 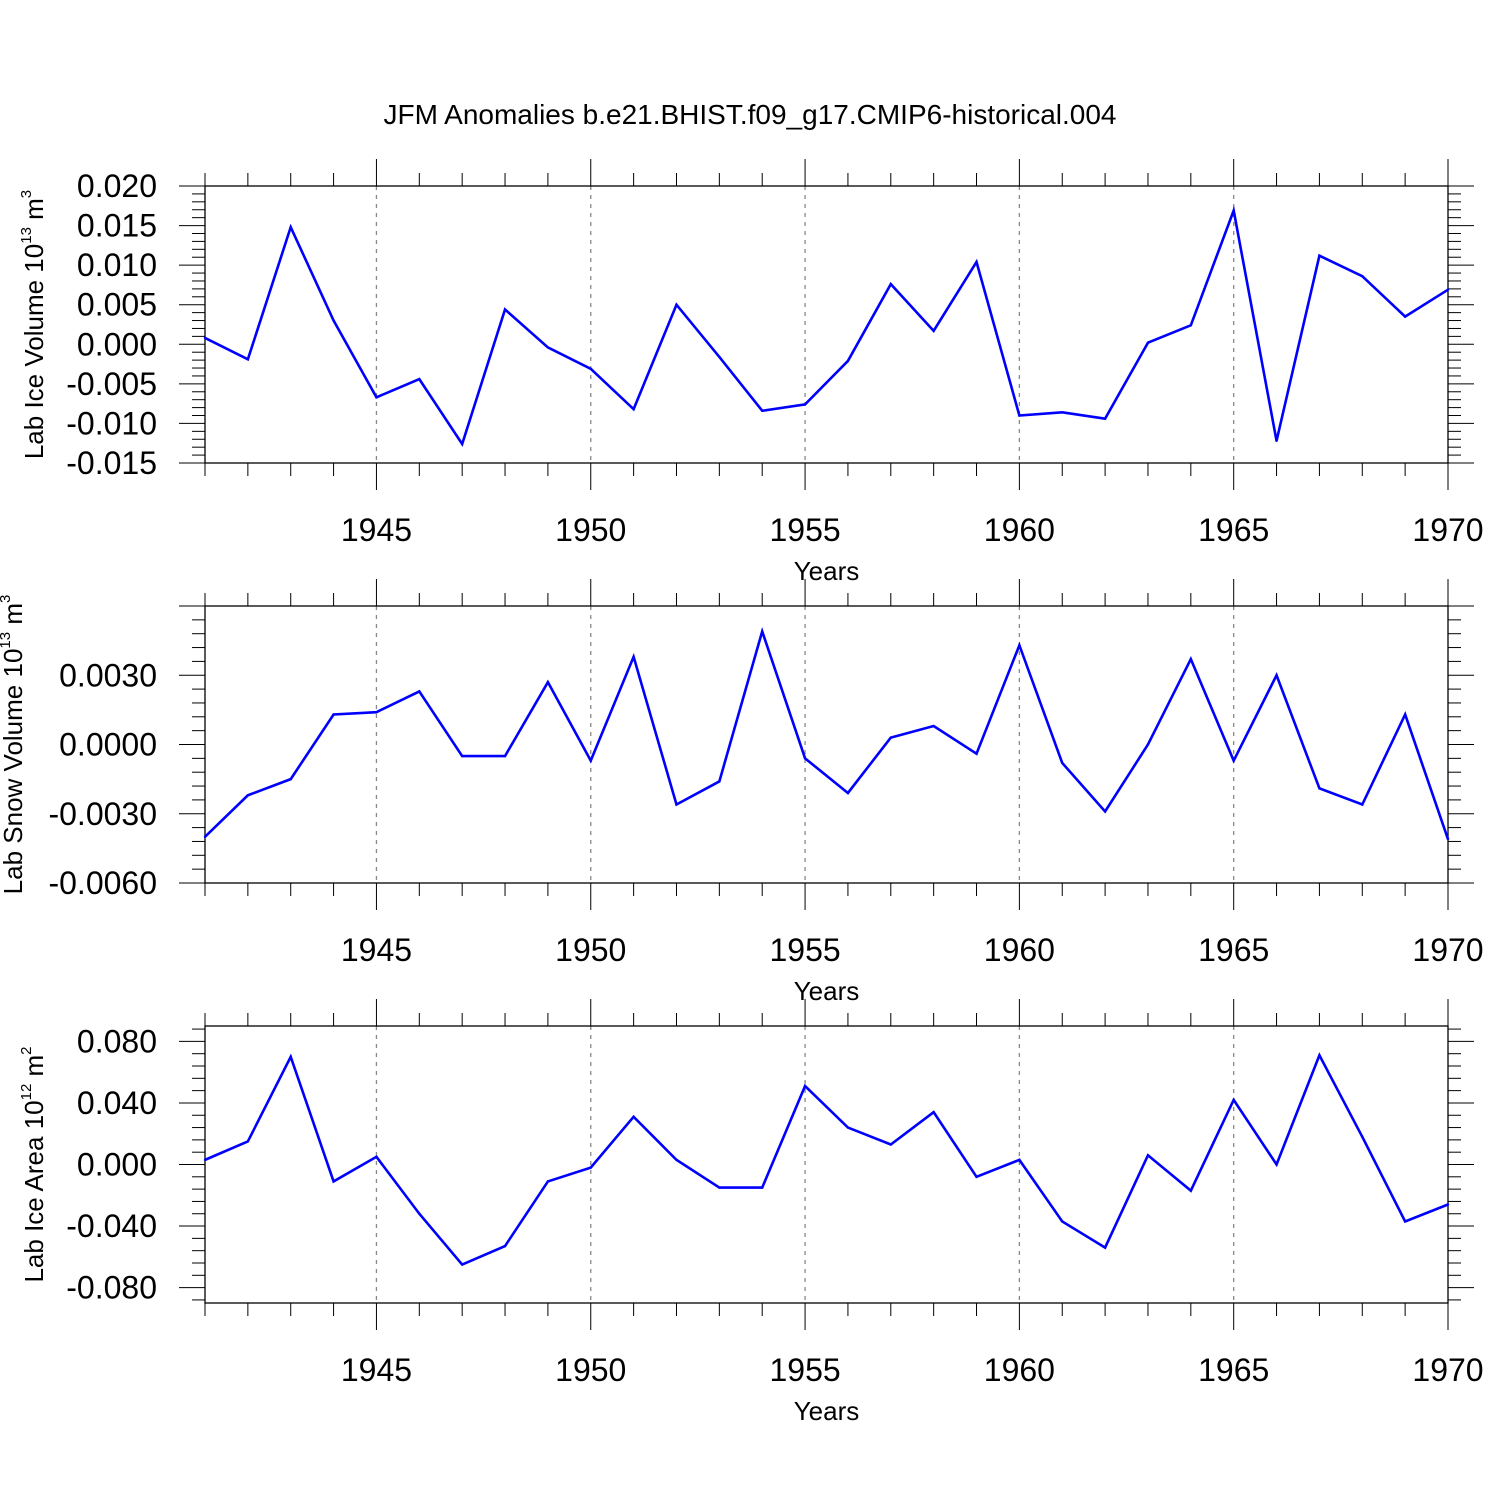 What do you see at coordinates (117, 265) in the screenshot?
I see `y-tick-label: 0.010` at bounding box center [117, 265].